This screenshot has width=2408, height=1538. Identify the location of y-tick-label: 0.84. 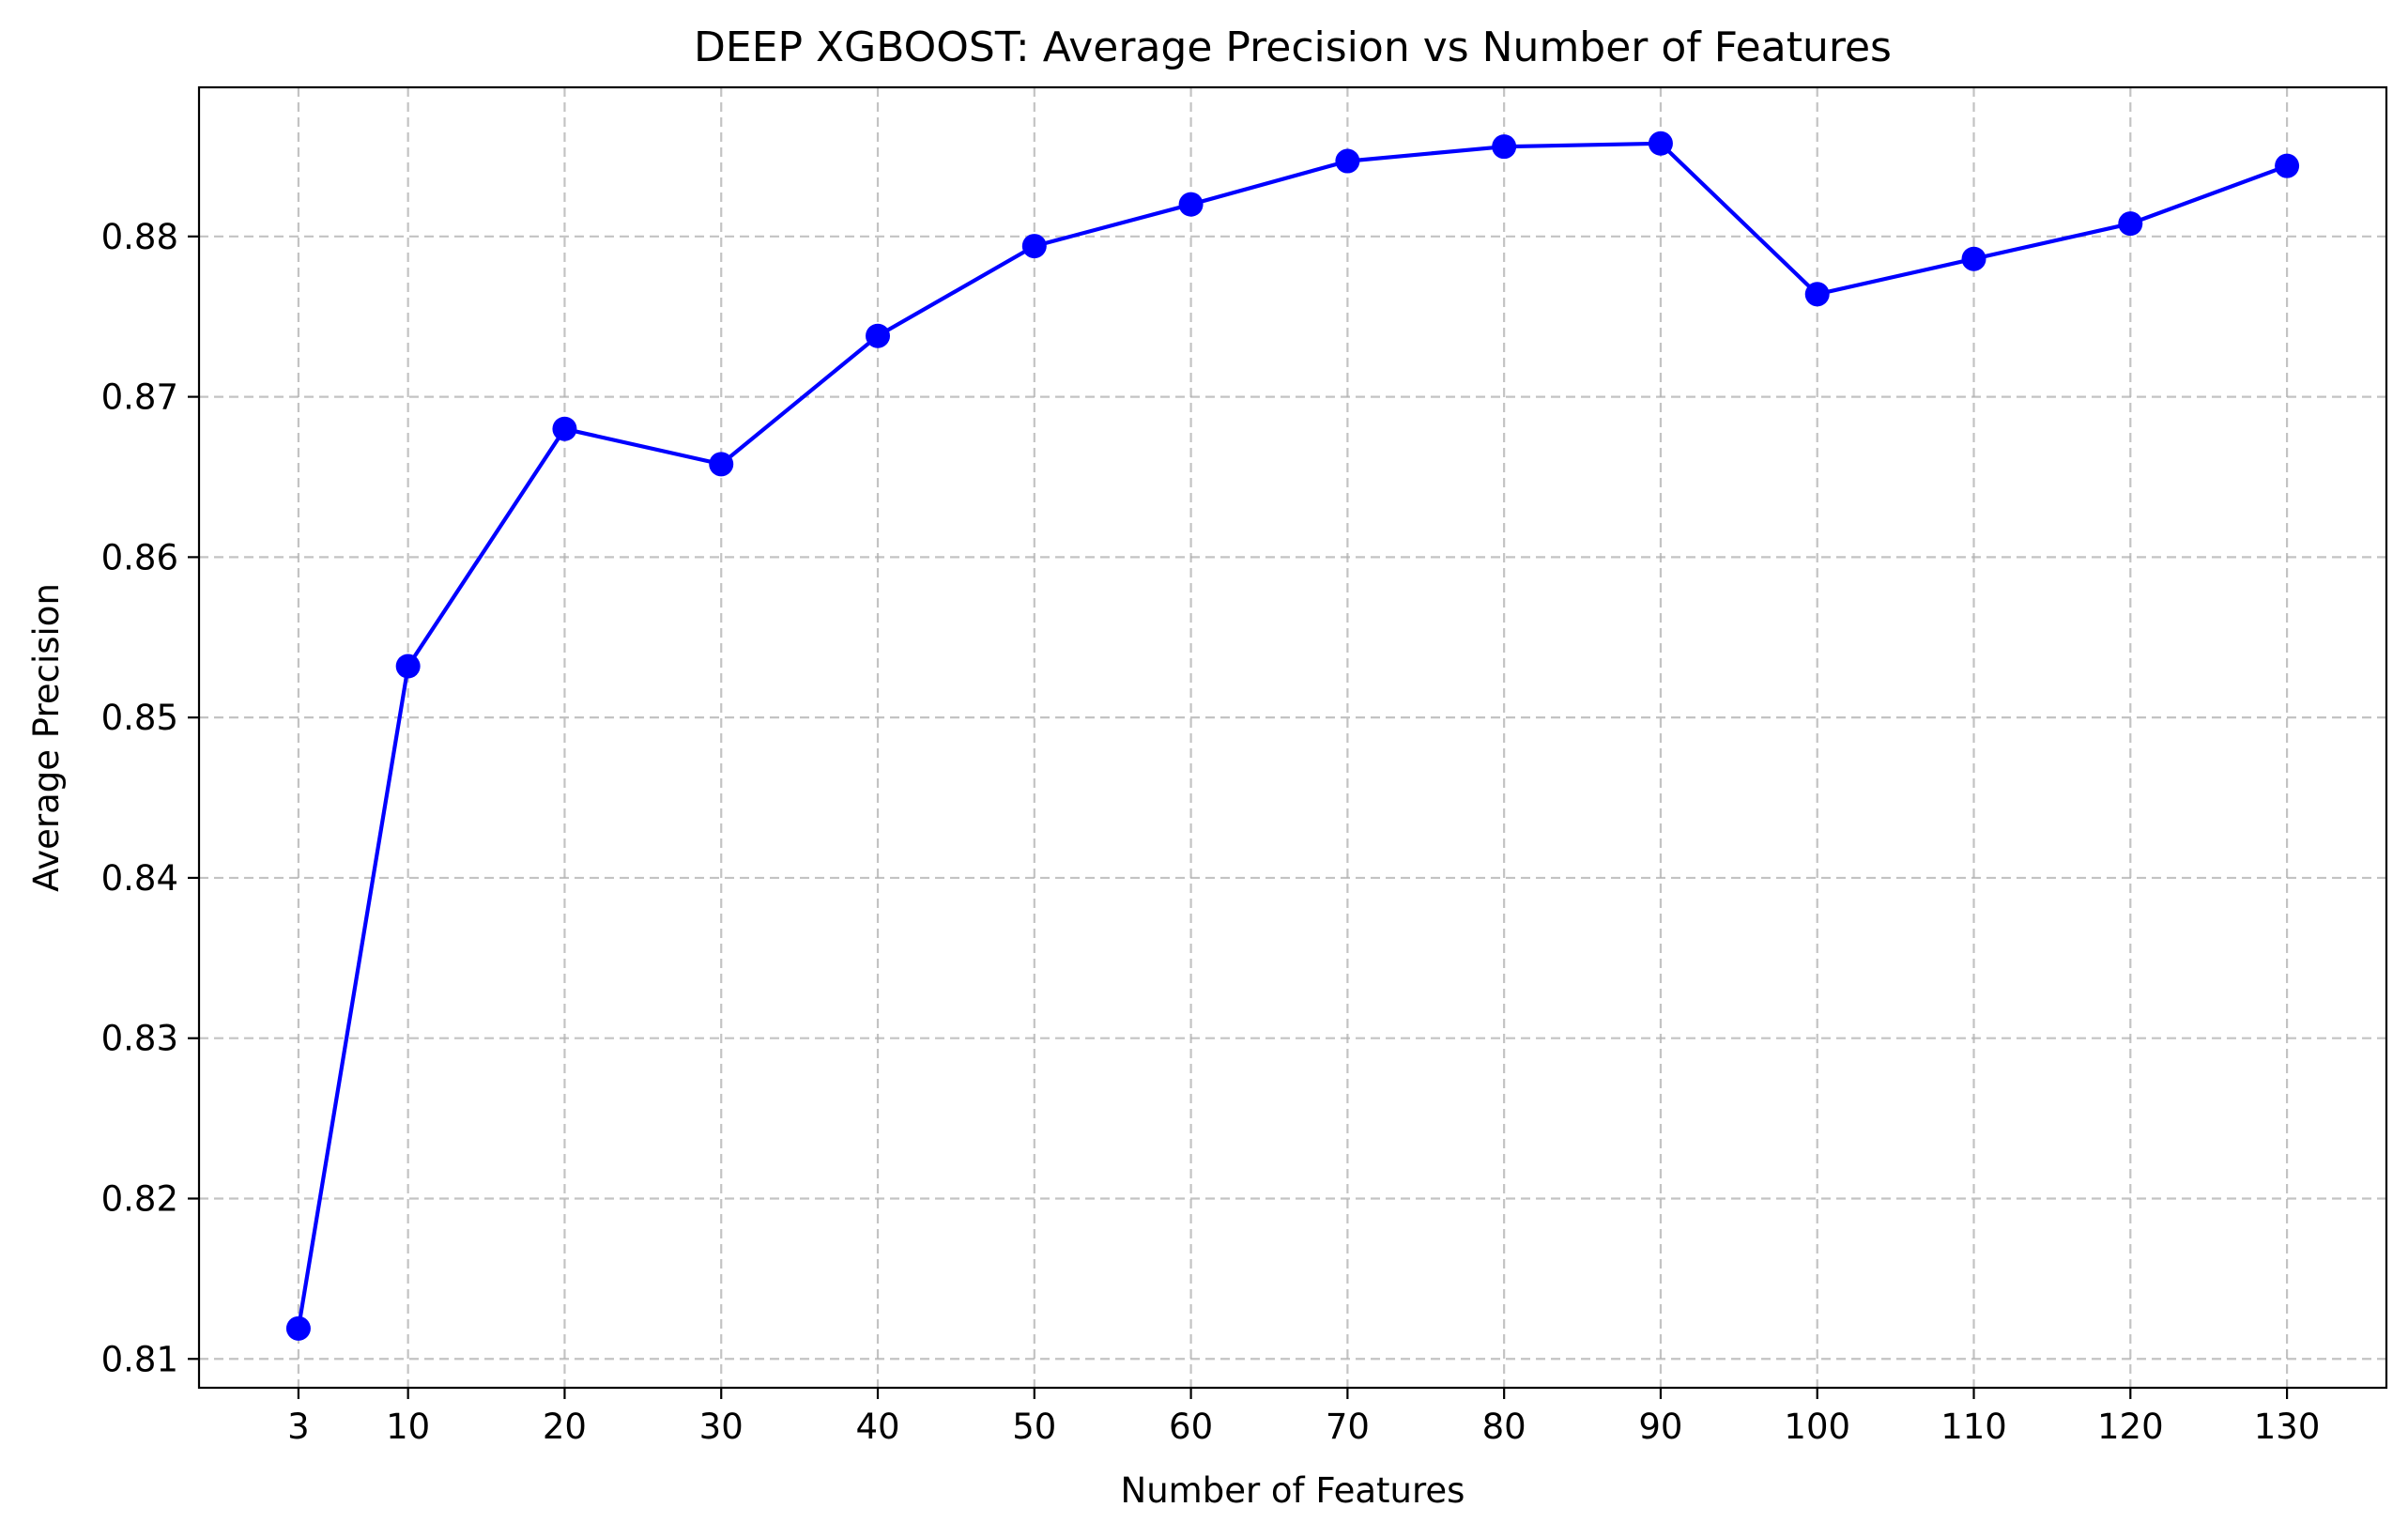
(140, 878).